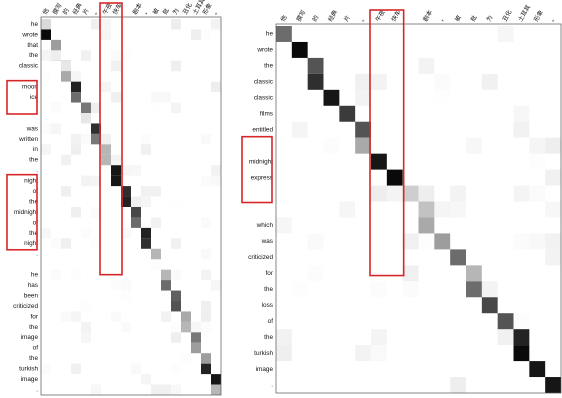  What do you see at coordinates (29, 34) in the screenshot?
I see `row-token-label: wrote` at bounding box center [29, 34].